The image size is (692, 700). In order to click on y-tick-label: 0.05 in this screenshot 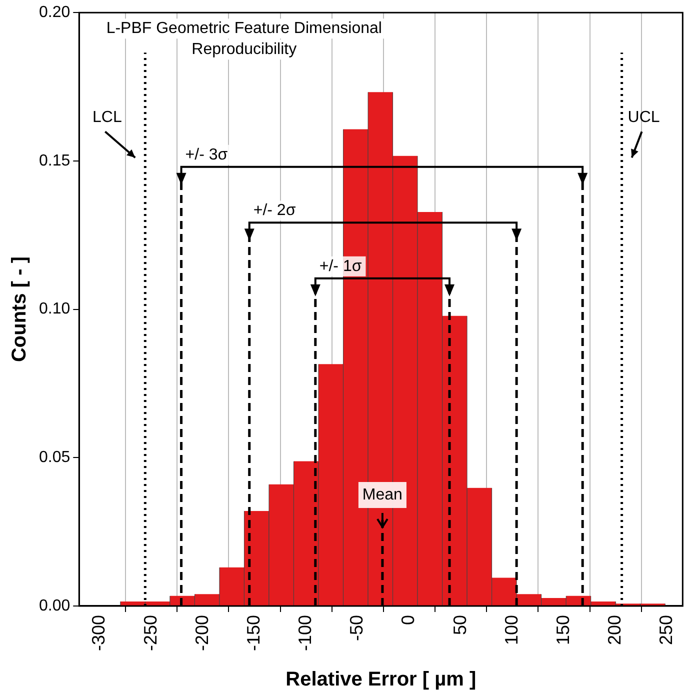, I will do `click(54, 457)`.